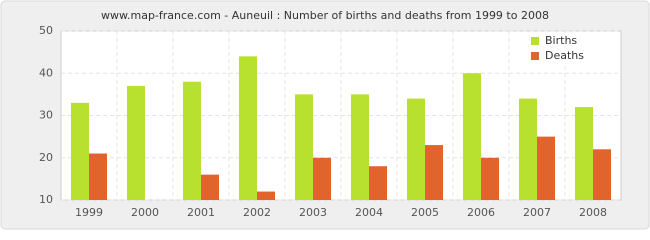  What do you see at coordinates (46, 157) in the screenshot?
I see `y-tick-label: 20` at bounding box center [46, 157].